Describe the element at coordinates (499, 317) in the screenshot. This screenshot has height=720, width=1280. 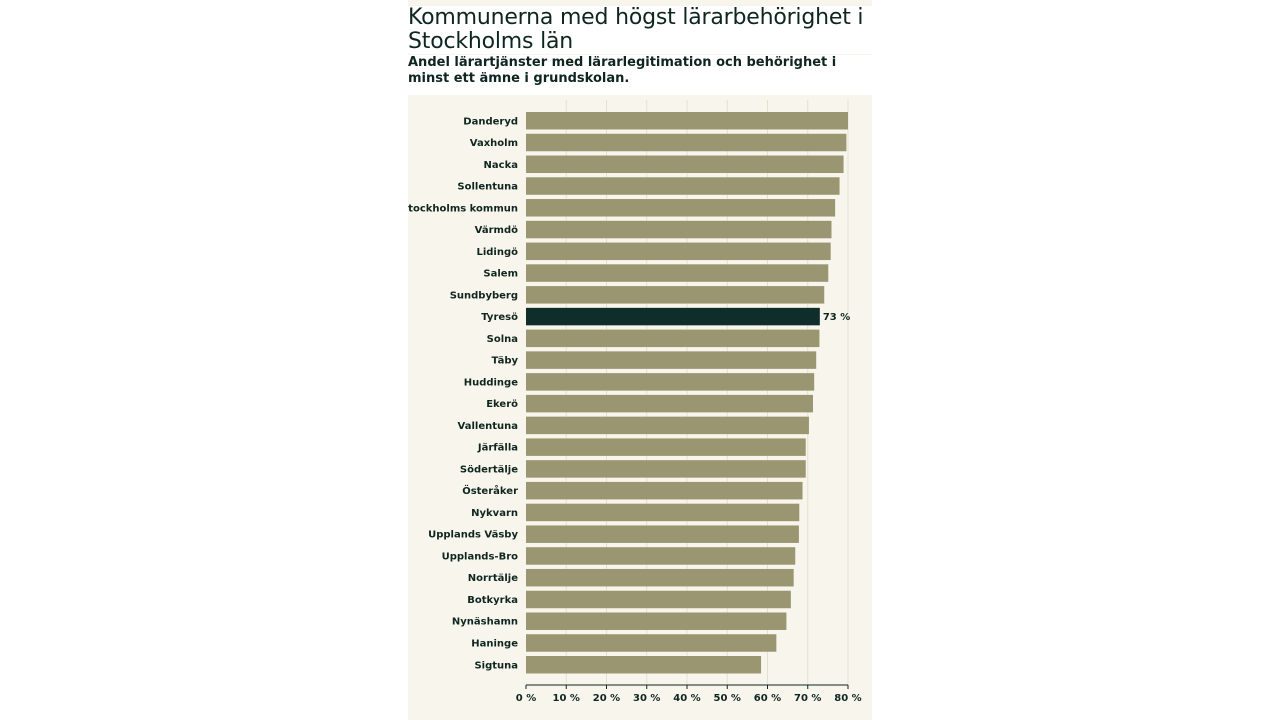
I see `category-label: Tyresö` at that location.